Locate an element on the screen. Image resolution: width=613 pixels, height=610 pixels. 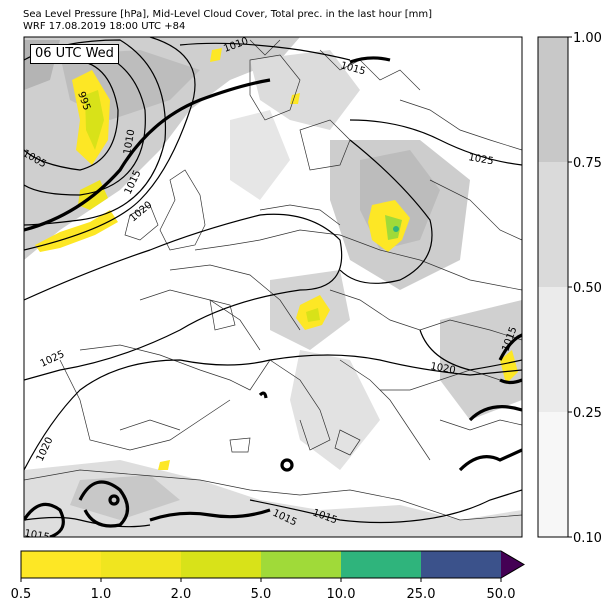
cloud-tick-label: 0.50 is located at coordinates (587, 288).